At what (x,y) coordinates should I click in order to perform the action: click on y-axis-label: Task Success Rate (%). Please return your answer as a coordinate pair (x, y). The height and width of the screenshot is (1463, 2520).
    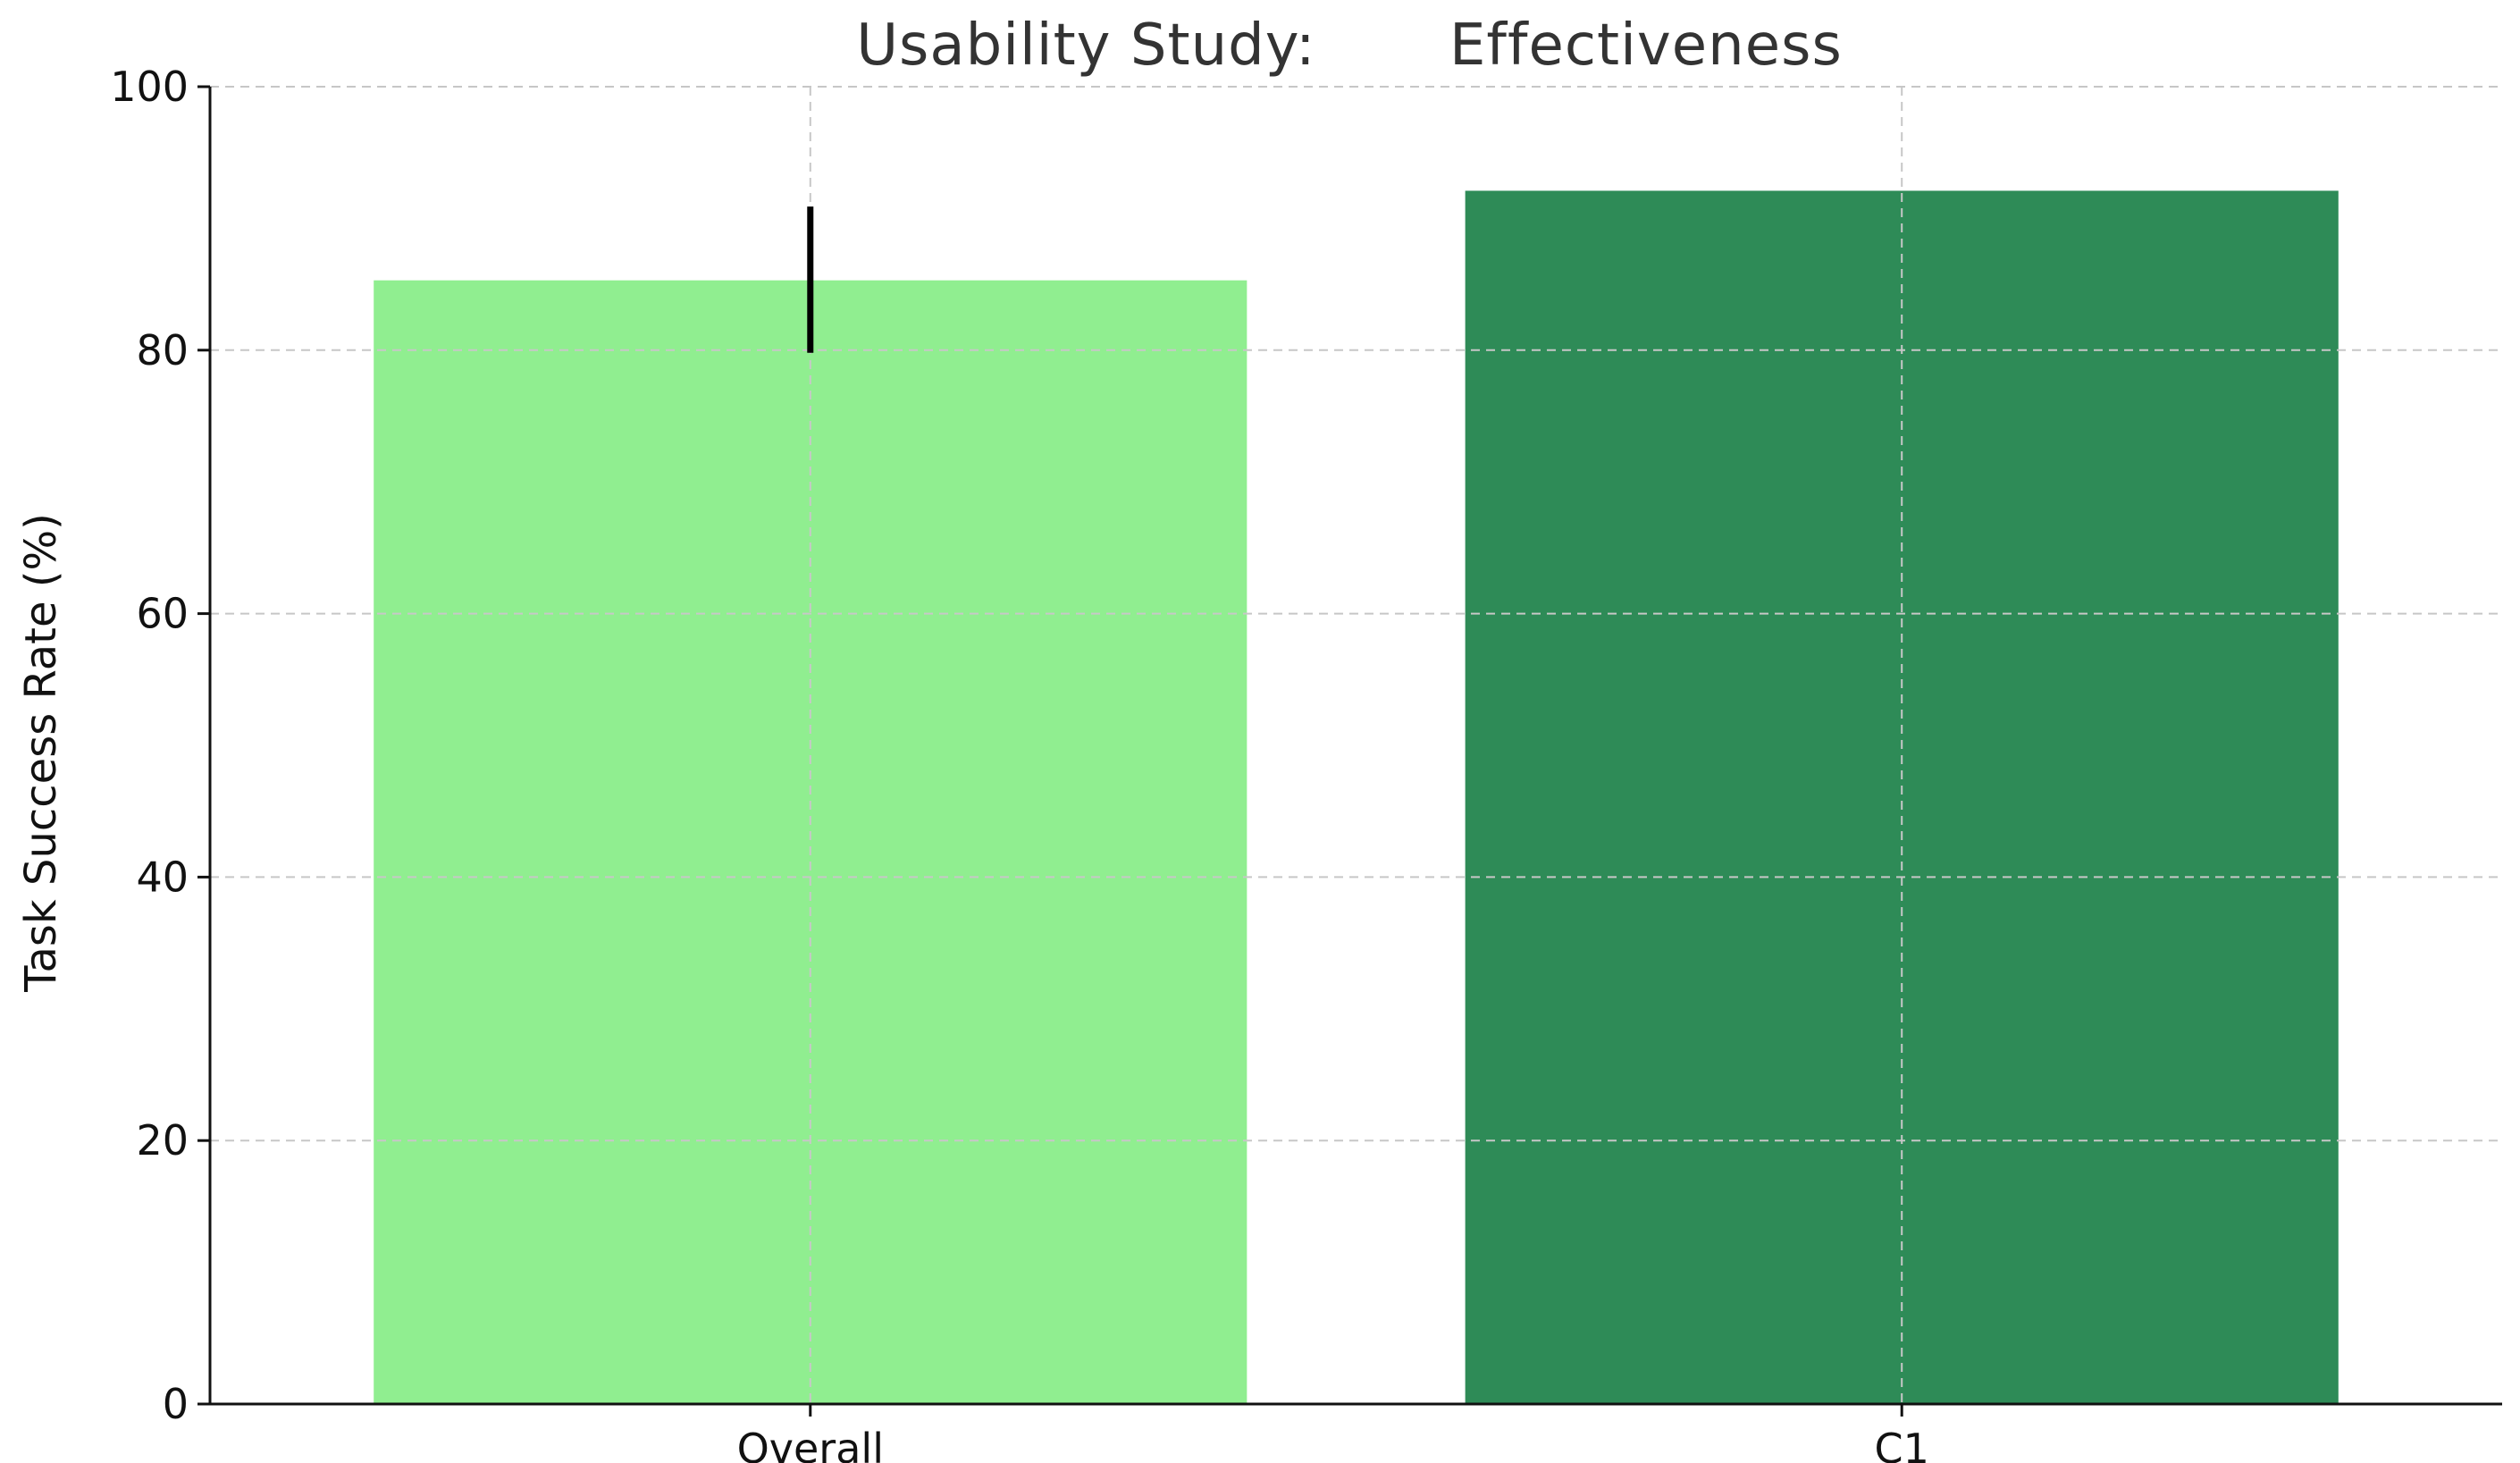
    Looking at the image, I should click on (41, 753).